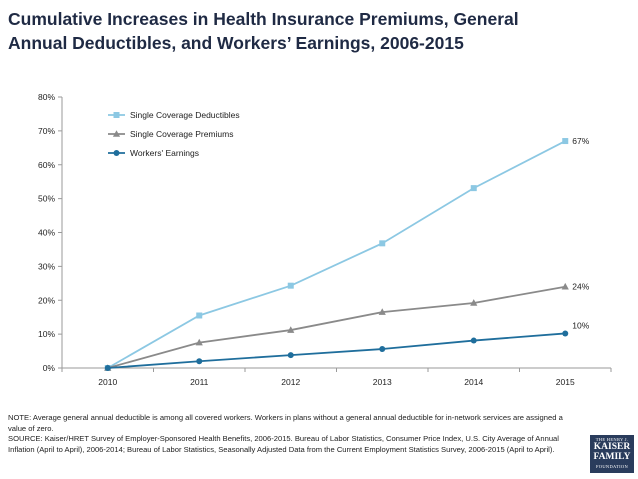 The image size is (638, 479). Describe the element at coordinates (612, 466) in the screenshot. I see `logo-line-4: FOUNDATION` at that location.